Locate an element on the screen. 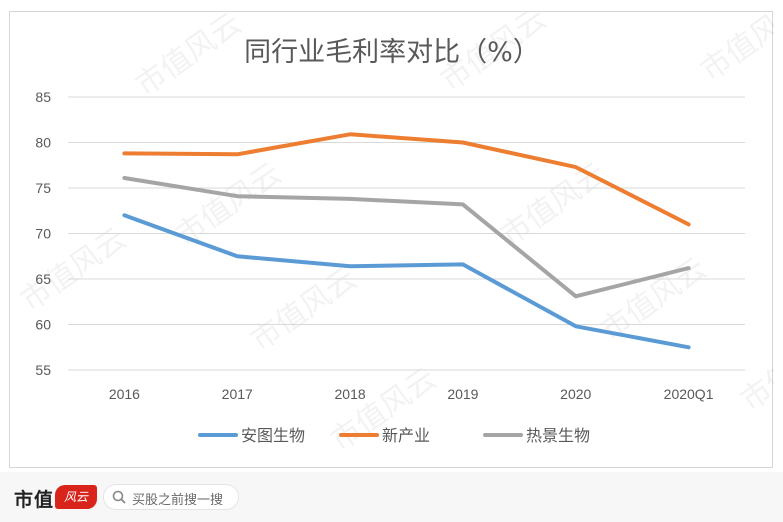 The width and height of the screenshot is (783, 522). search-input: 买股之前搜一搜 is located at coordinates (171, 497).